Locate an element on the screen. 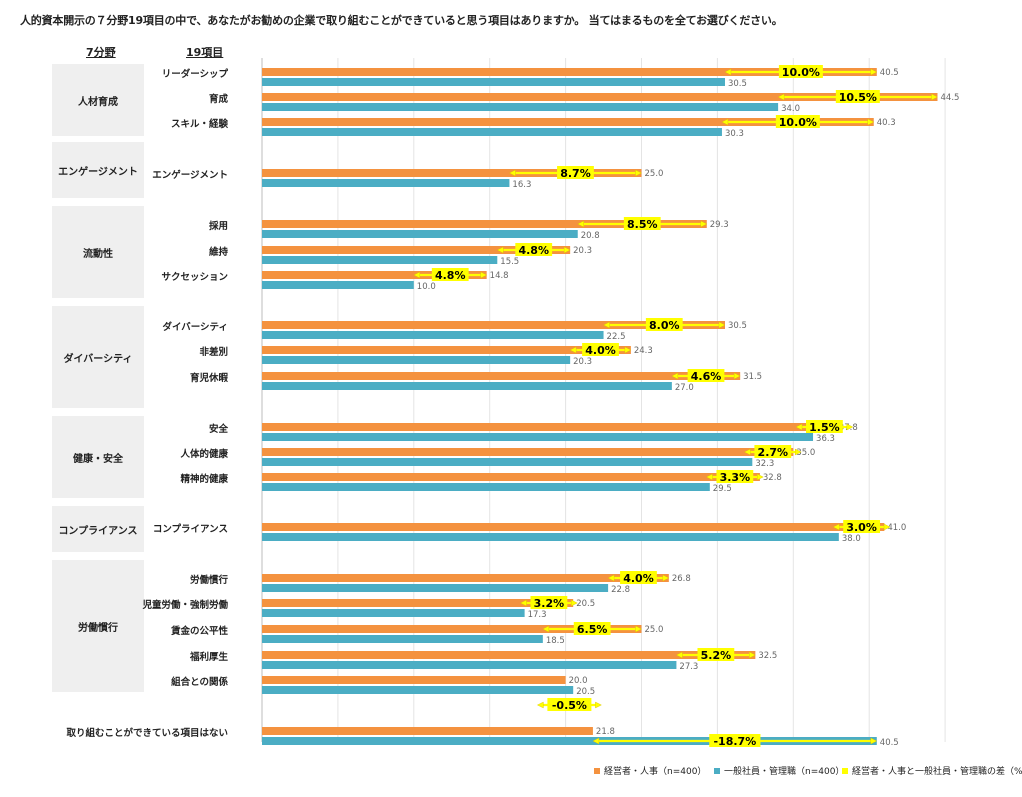 This screenshot has height=797, width=1022. item-label: 育児休暇 is located at coordinates (208, 378).